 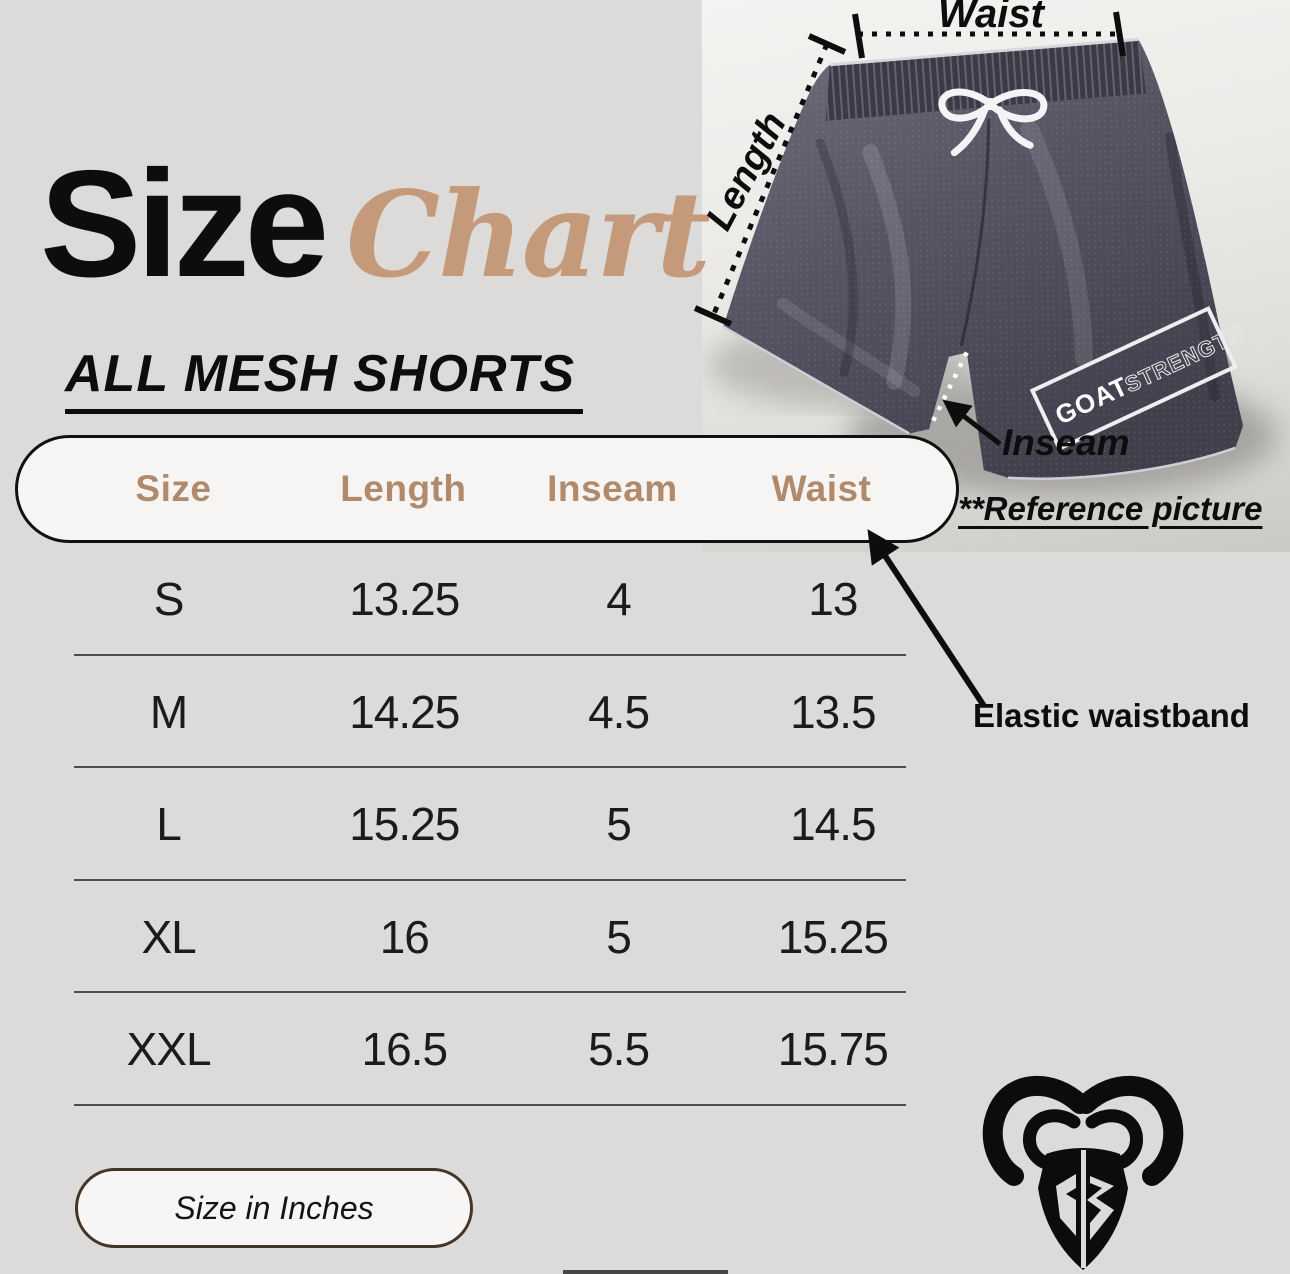 What do you see at coordinates (404, 936) in the screenshot?
I see `cell-length: 16` at bounding box center [404, 936].